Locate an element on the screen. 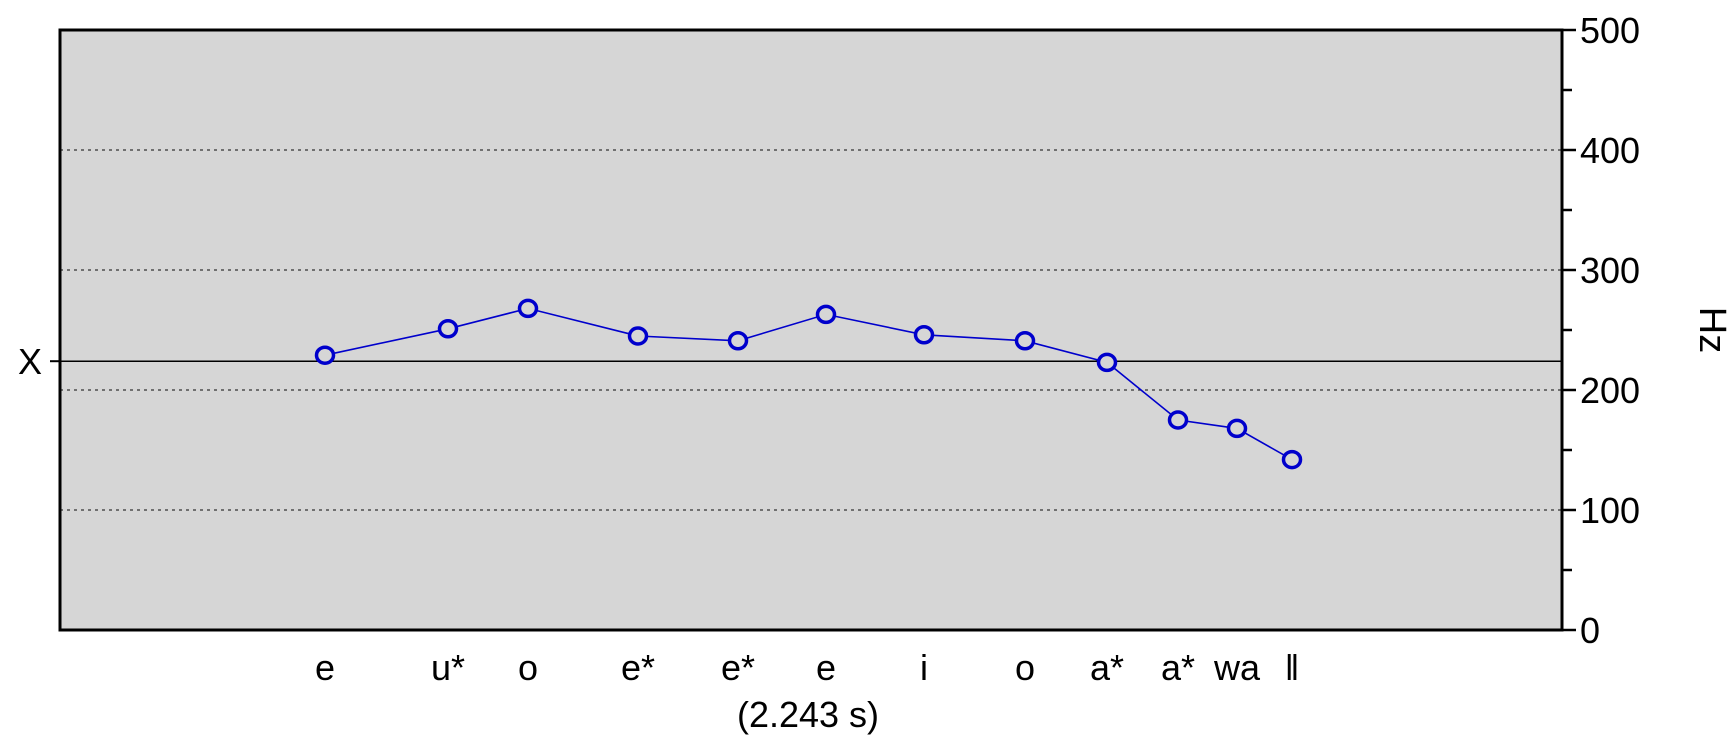 The image size is (1735, 746). y-tick-label: 0 is located at coordinates (1590, 630).